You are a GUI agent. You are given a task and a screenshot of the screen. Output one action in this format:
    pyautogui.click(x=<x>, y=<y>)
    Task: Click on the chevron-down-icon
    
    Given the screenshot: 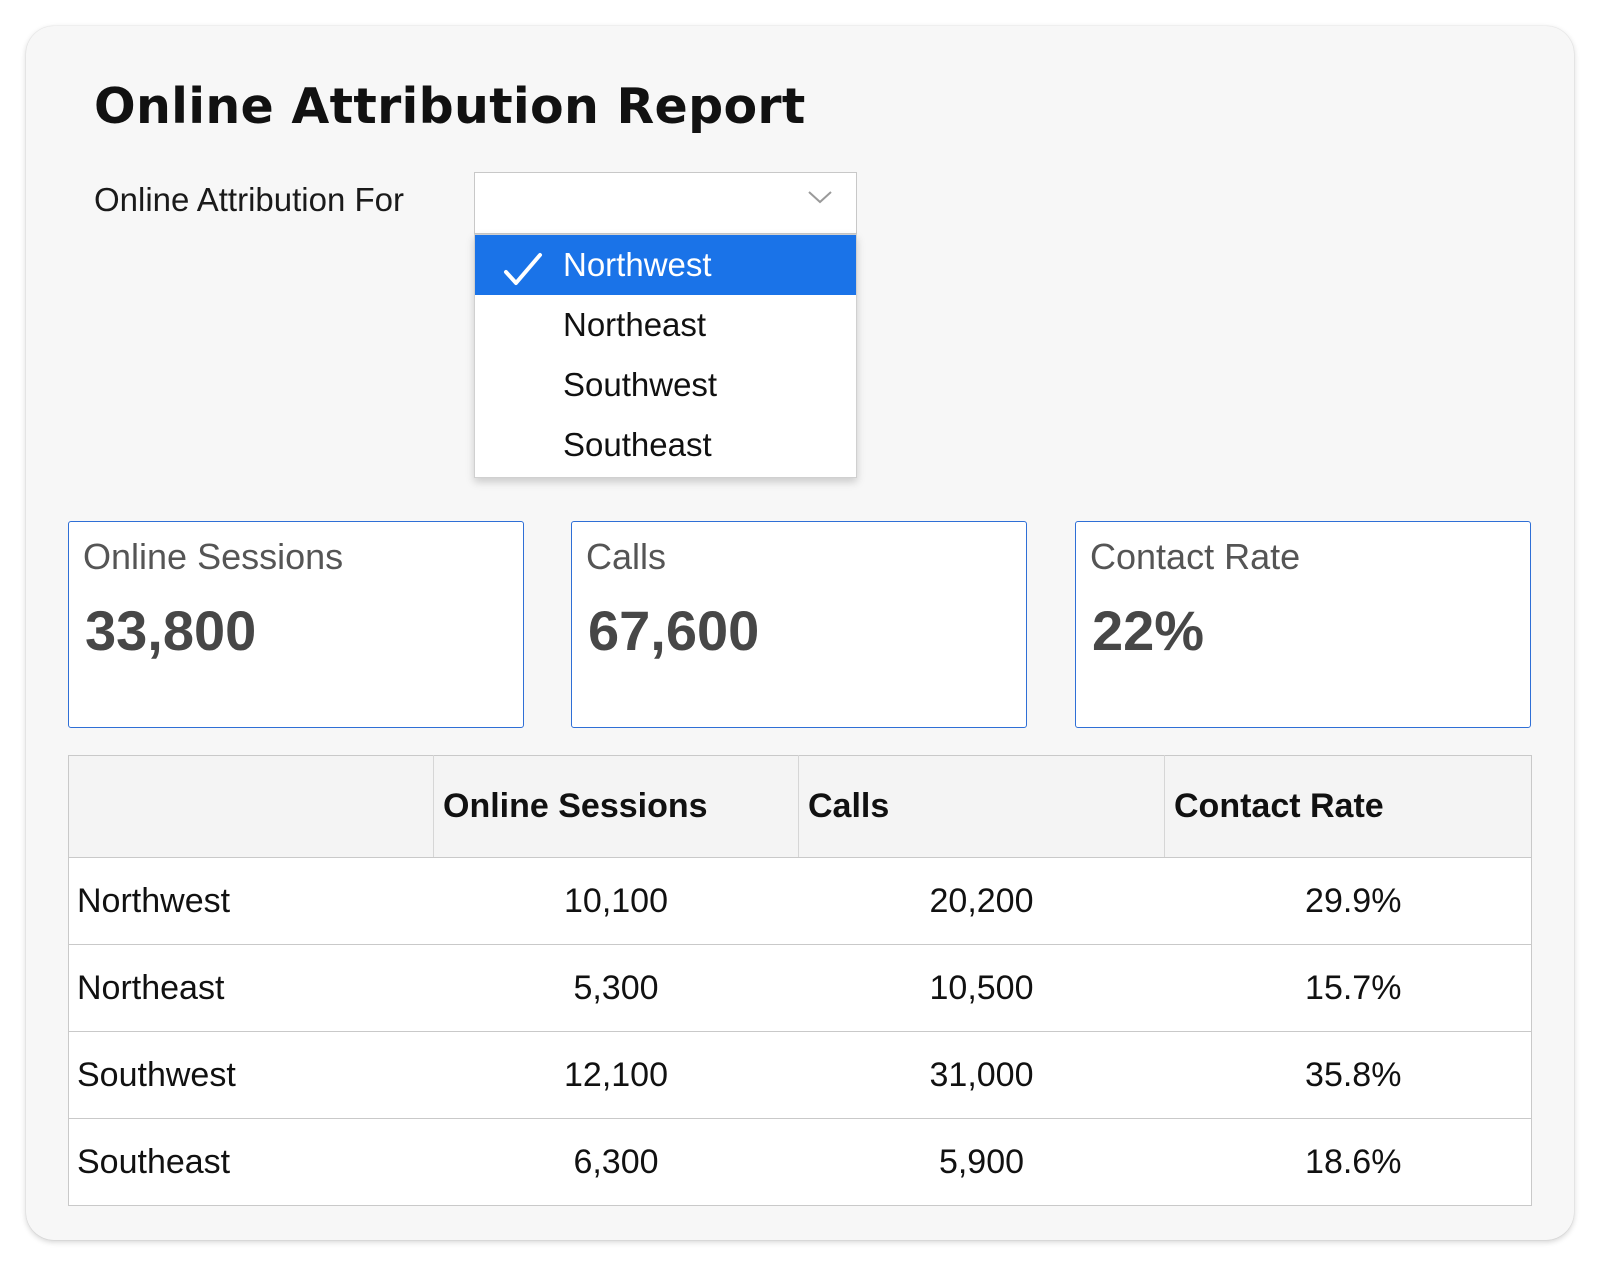 What is the action you would take?
    pyautogui.click(x=820, y=199)
    